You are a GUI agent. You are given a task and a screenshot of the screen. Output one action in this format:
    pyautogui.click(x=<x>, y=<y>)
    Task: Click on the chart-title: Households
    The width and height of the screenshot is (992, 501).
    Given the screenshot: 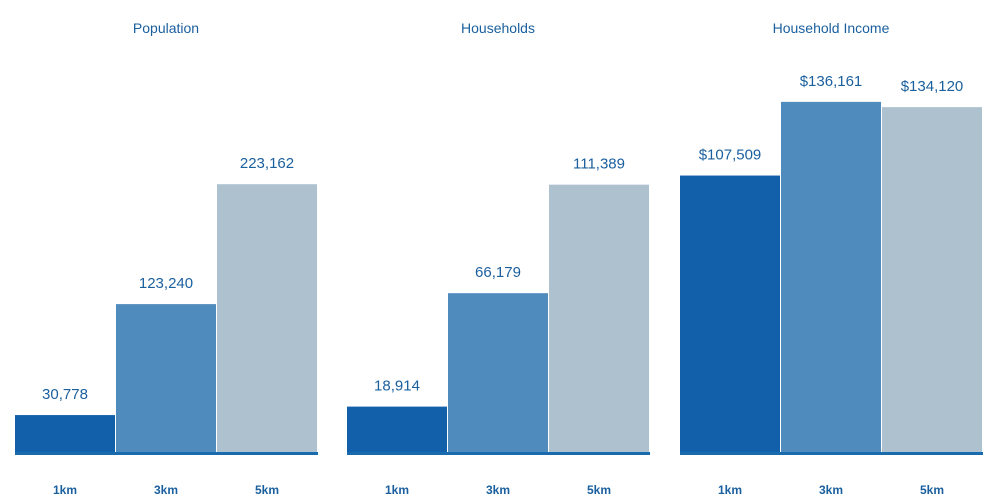 What is the action you would take?
    pyautogui.click(x=498, y=28)
    